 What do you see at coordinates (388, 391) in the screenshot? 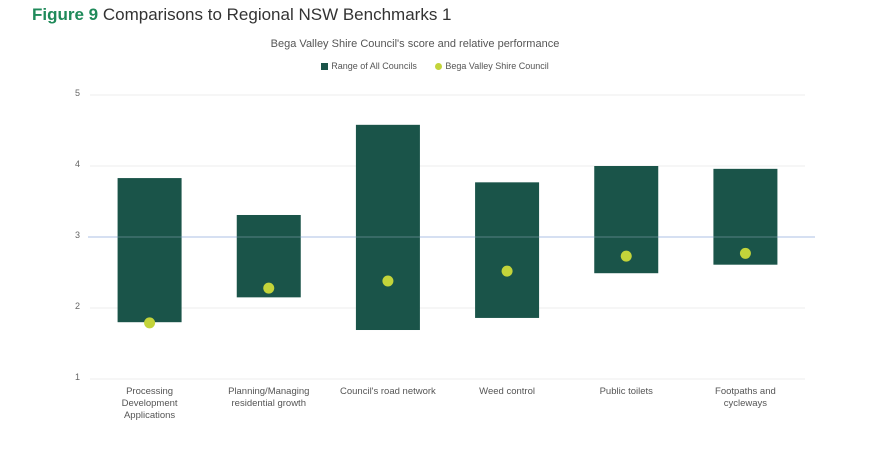
I see `x-category-label: Council's road network` at bounding box center [388, 391].